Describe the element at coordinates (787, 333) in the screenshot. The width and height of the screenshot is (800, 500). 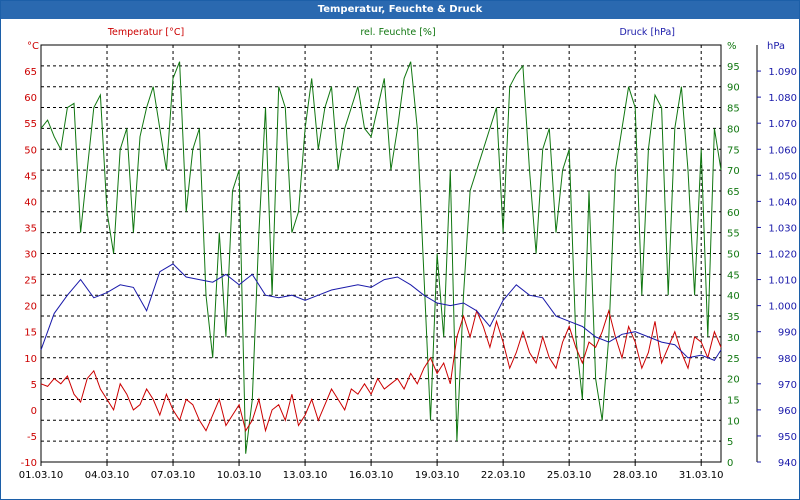
I see `pressure-tick-label: 990` at that location.